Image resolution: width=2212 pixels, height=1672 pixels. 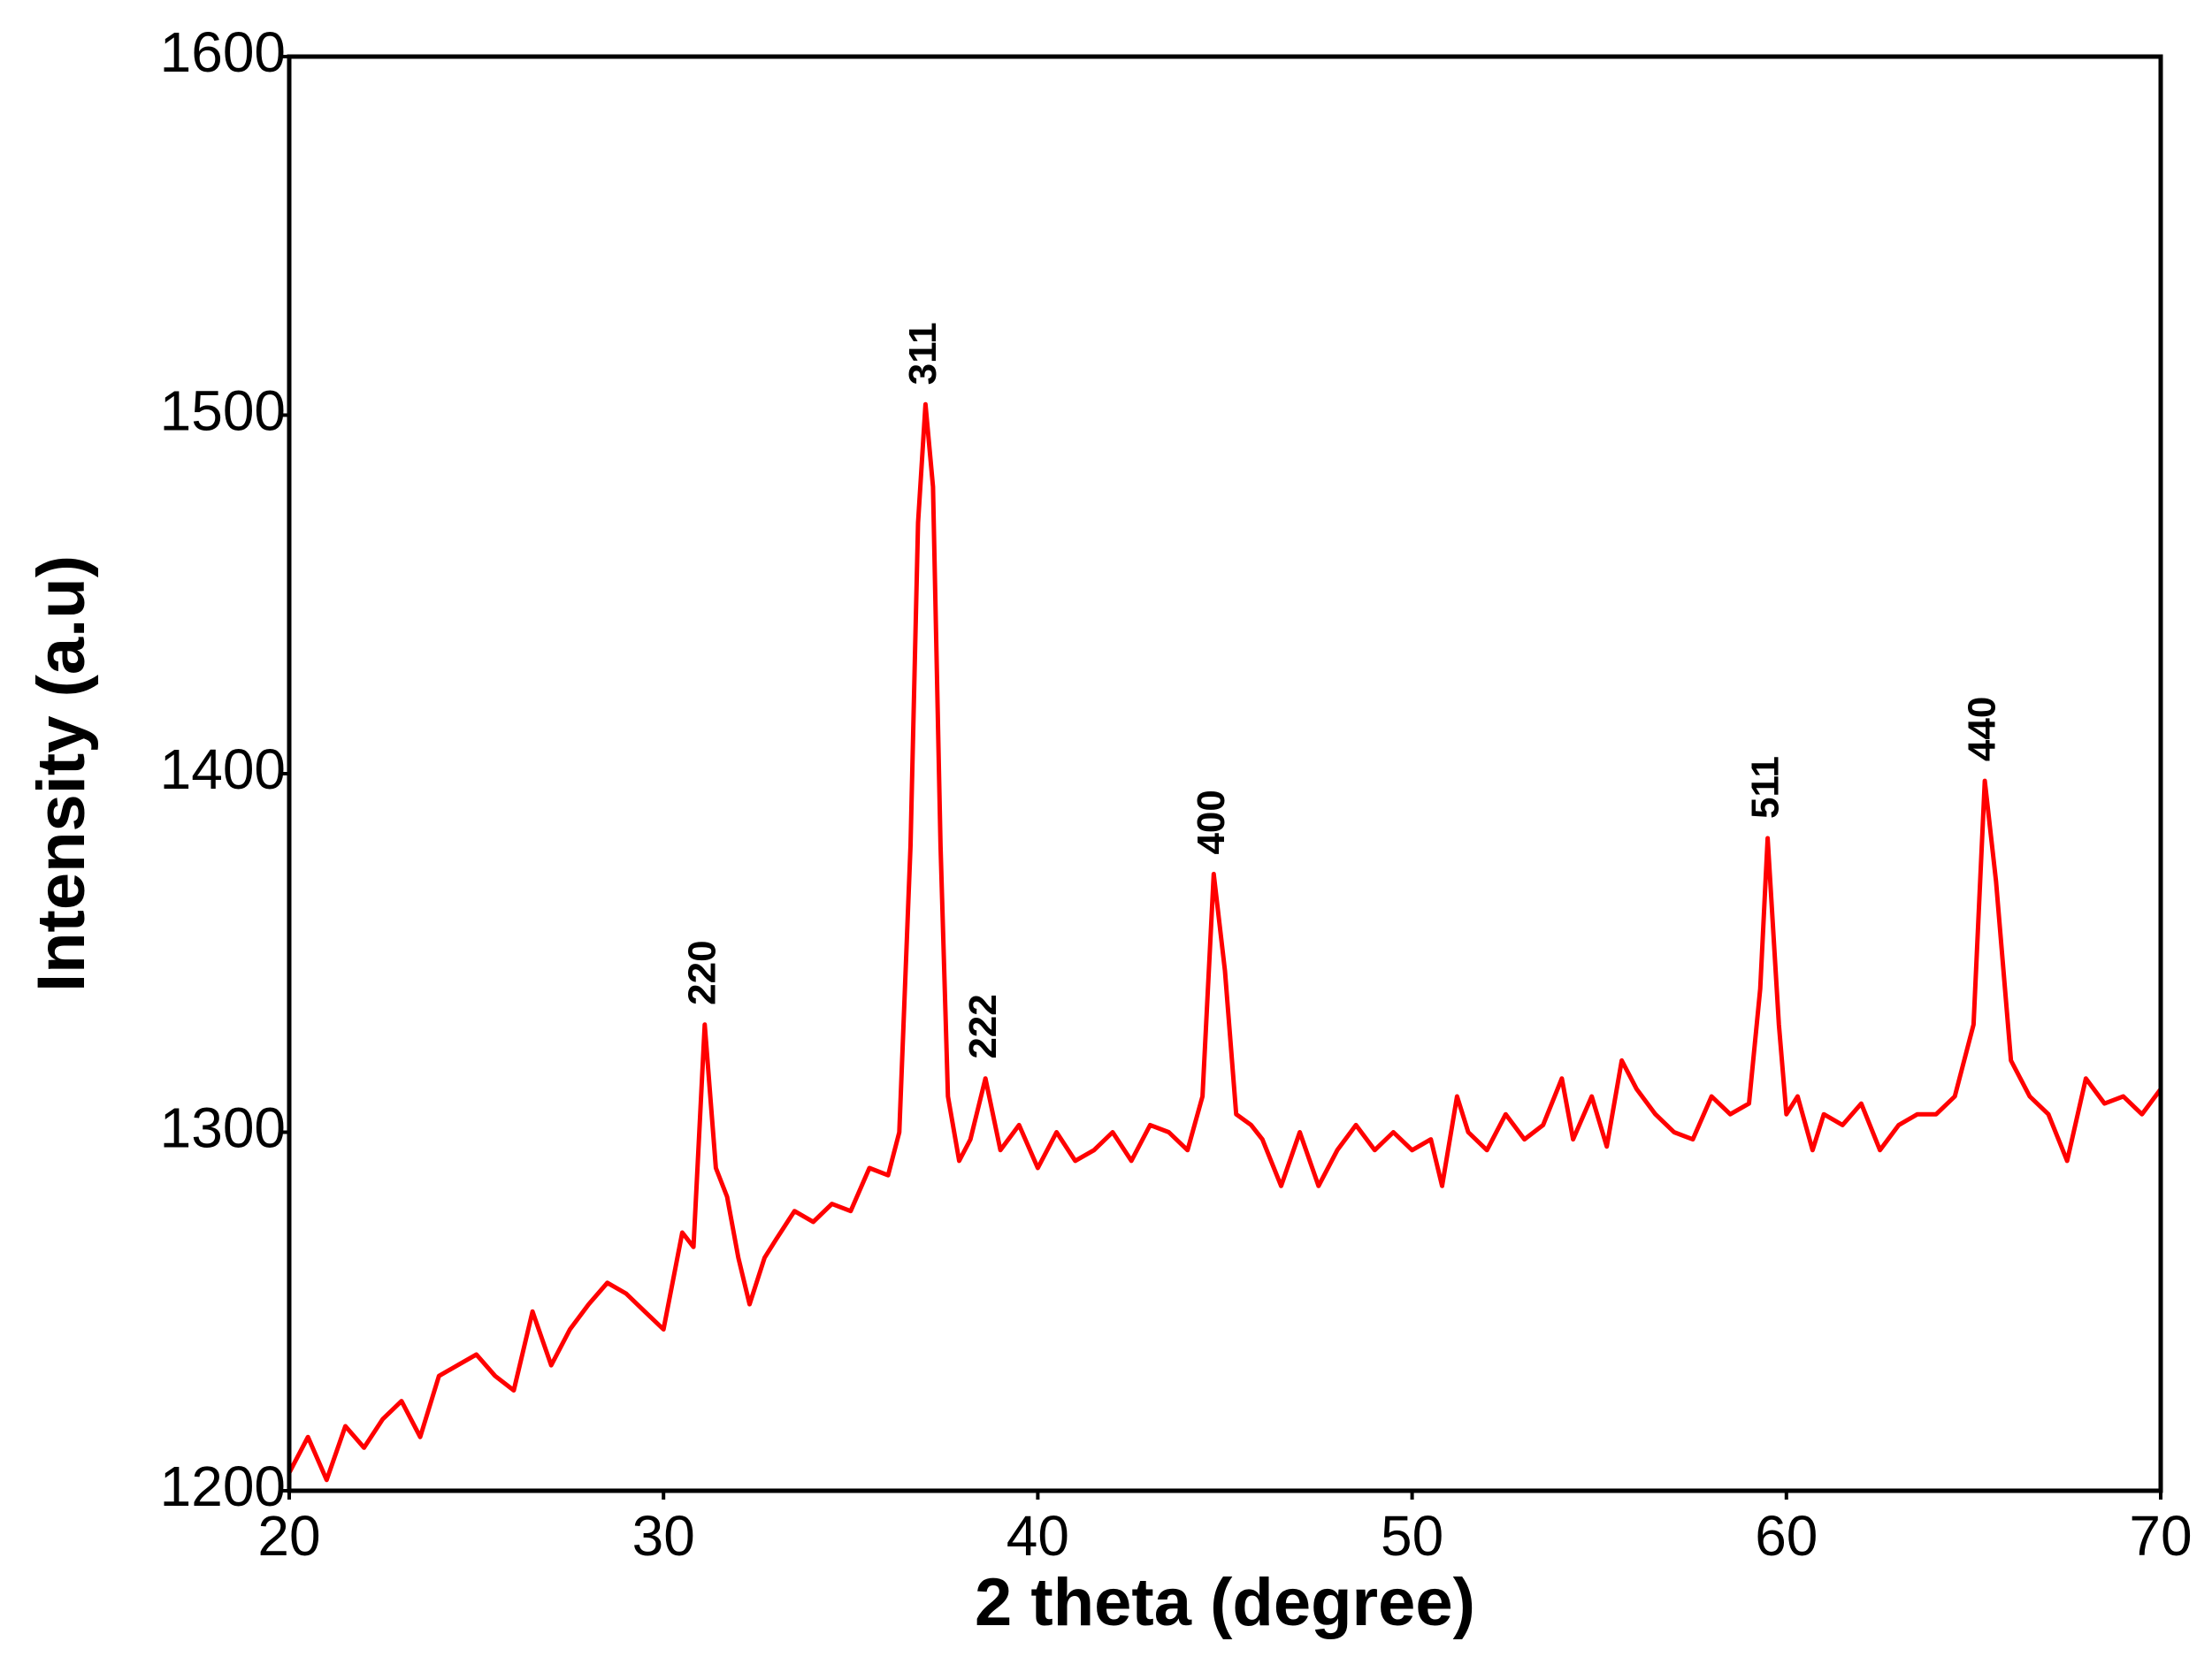 I want to click on peak-label: 440, so click(x=1982, y=729).